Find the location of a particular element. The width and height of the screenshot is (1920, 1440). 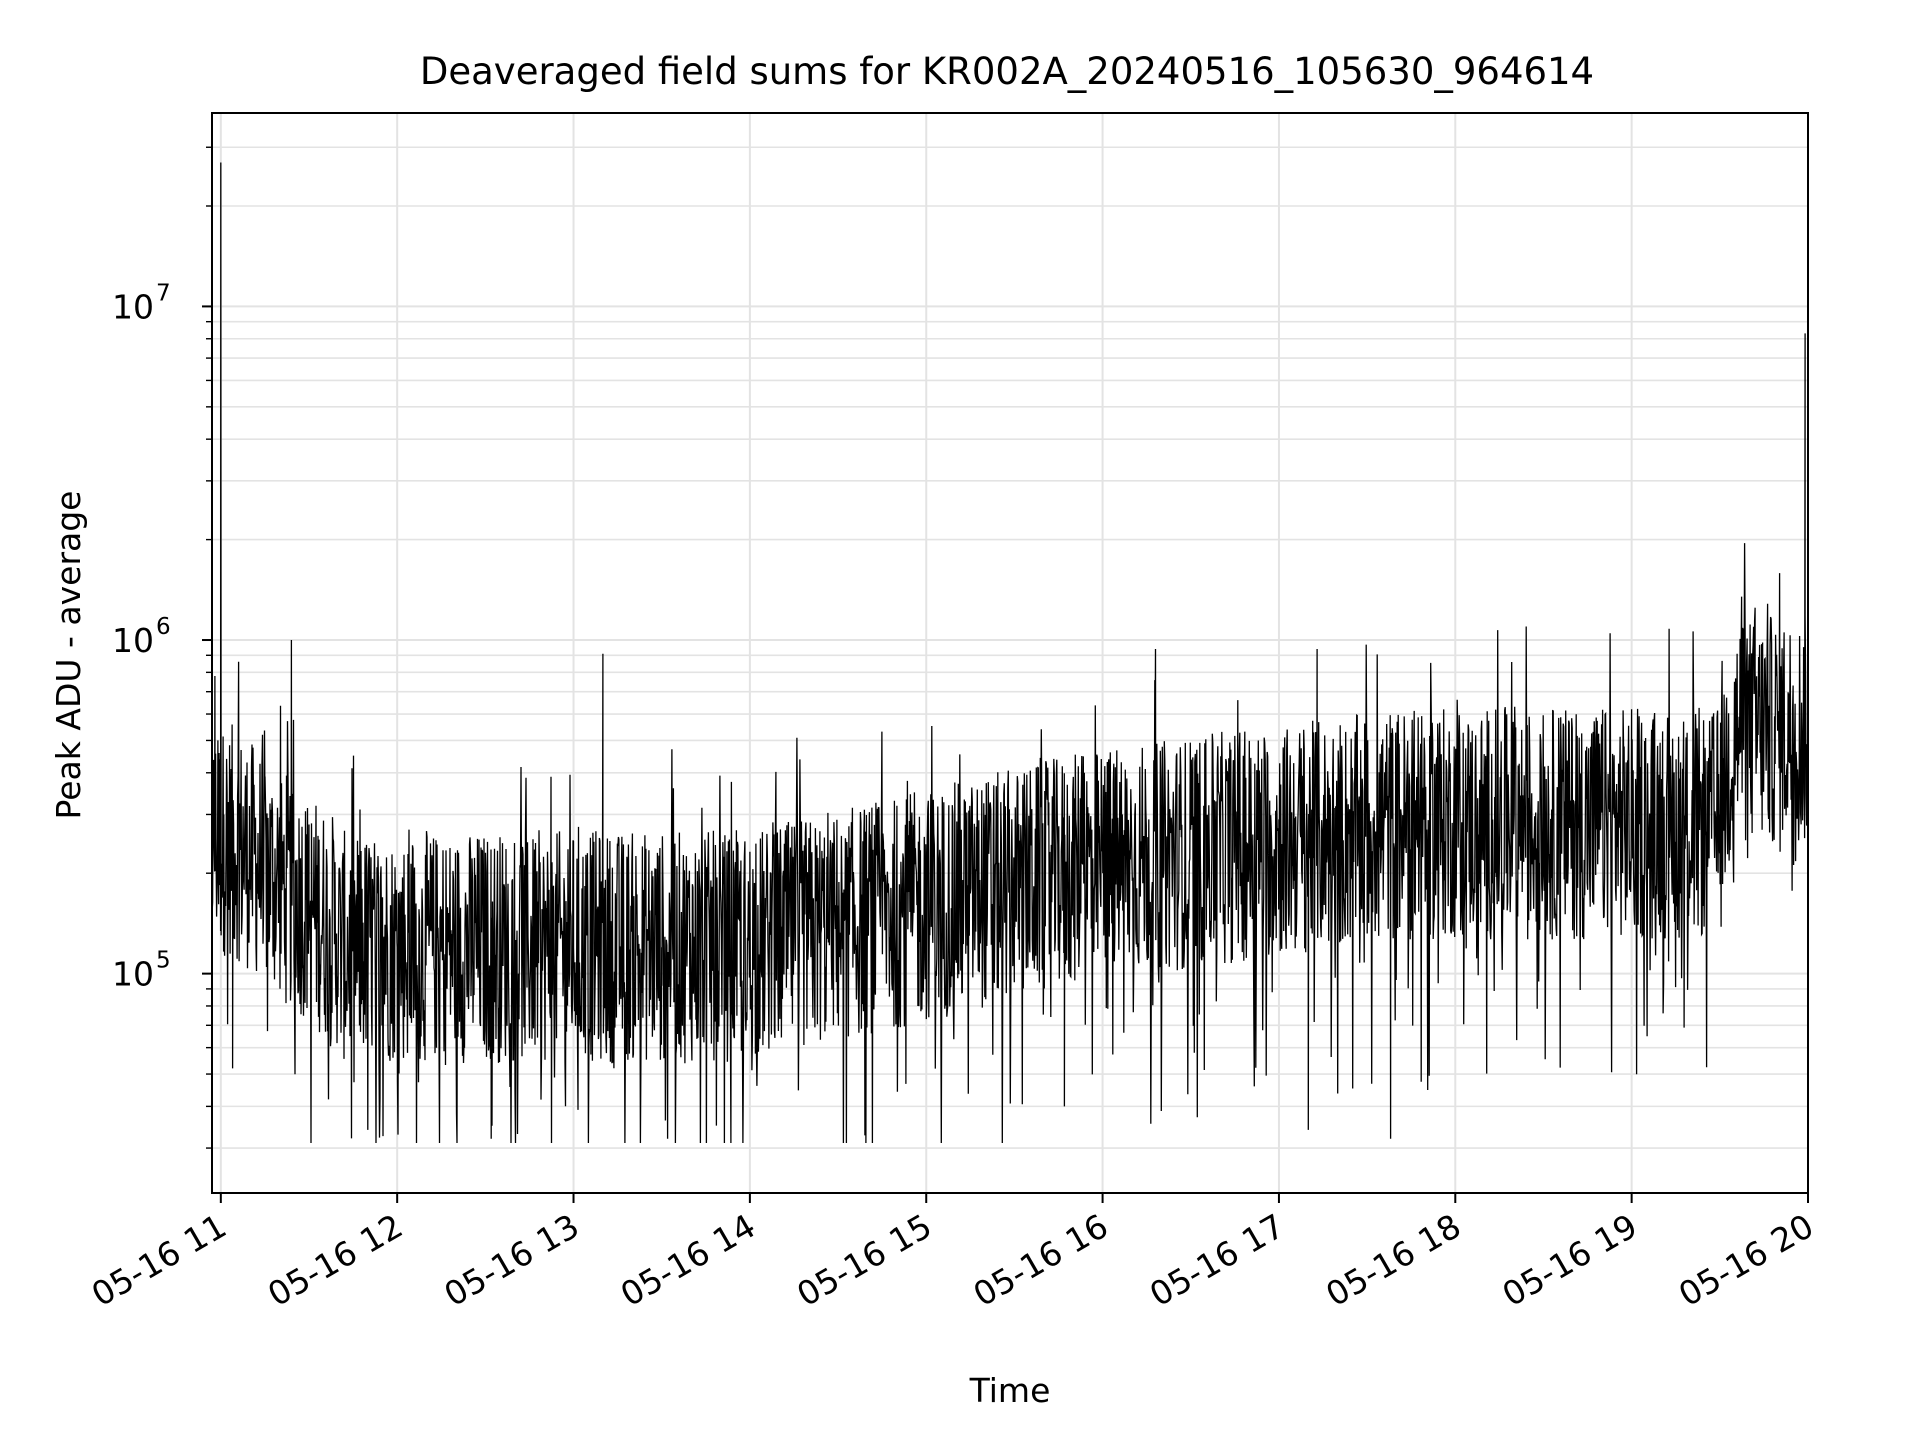

y-tick-exponent: 5 is located at coordinates (163, 961).